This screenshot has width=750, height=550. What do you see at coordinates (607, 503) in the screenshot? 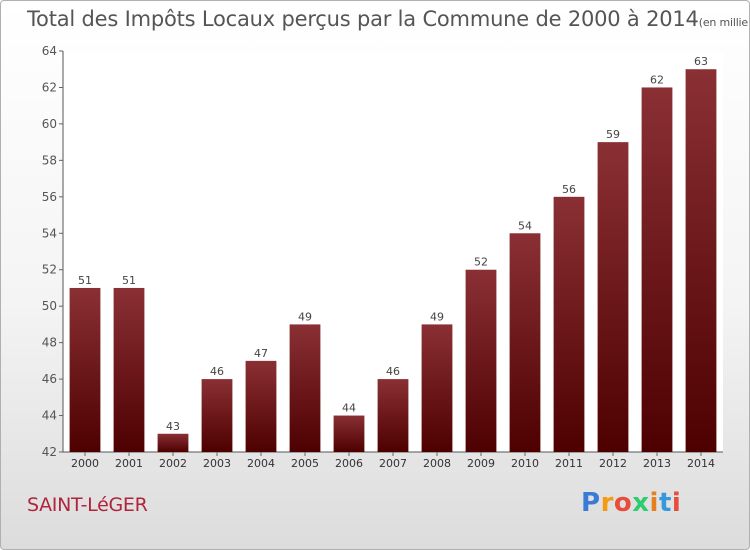
I see `logo-letter: r` at bounding box center [607, 503].